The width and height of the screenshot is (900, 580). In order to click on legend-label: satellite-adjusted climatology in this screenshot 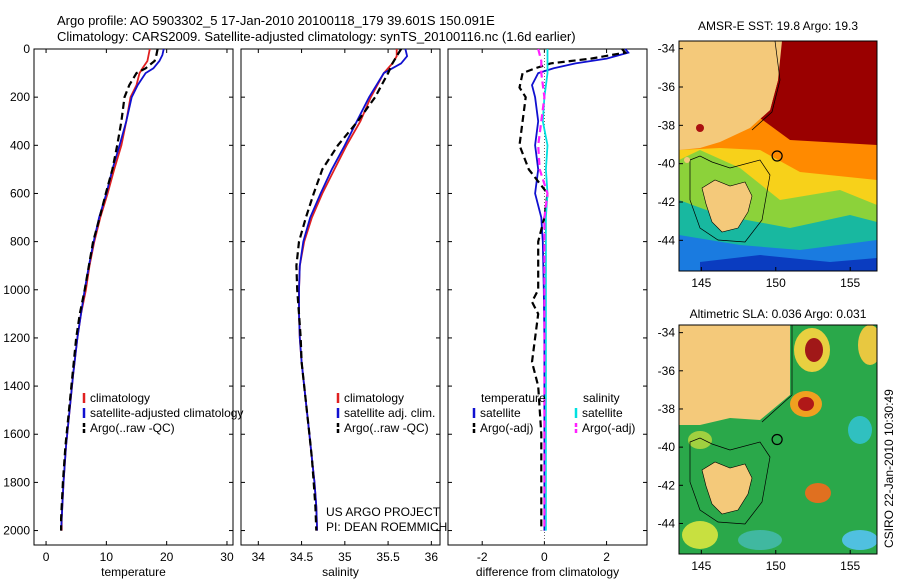, I will do `click(166, 413)`.